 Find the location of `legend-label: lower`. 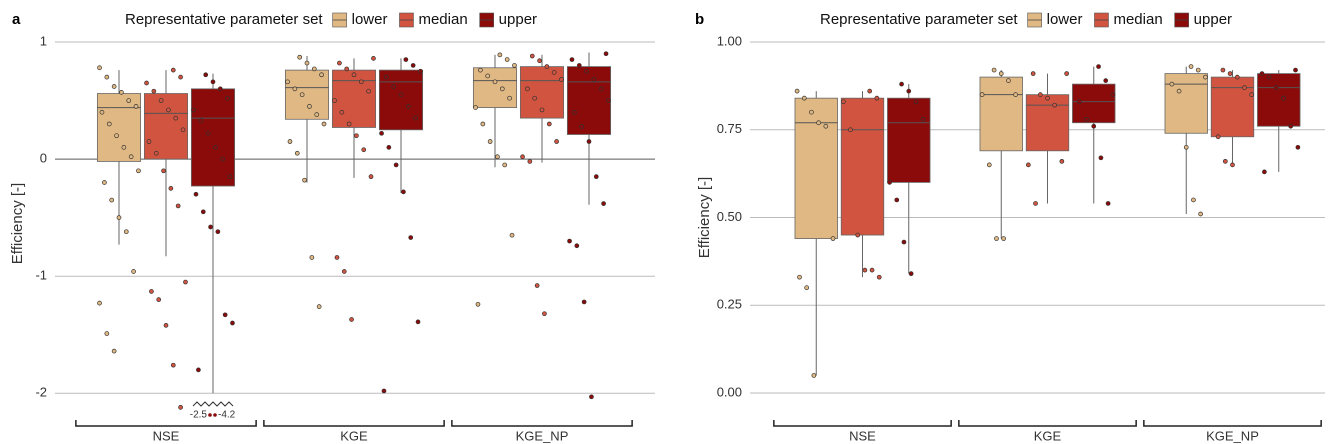

legend-label: lower is located at coordinates (1065, 19).